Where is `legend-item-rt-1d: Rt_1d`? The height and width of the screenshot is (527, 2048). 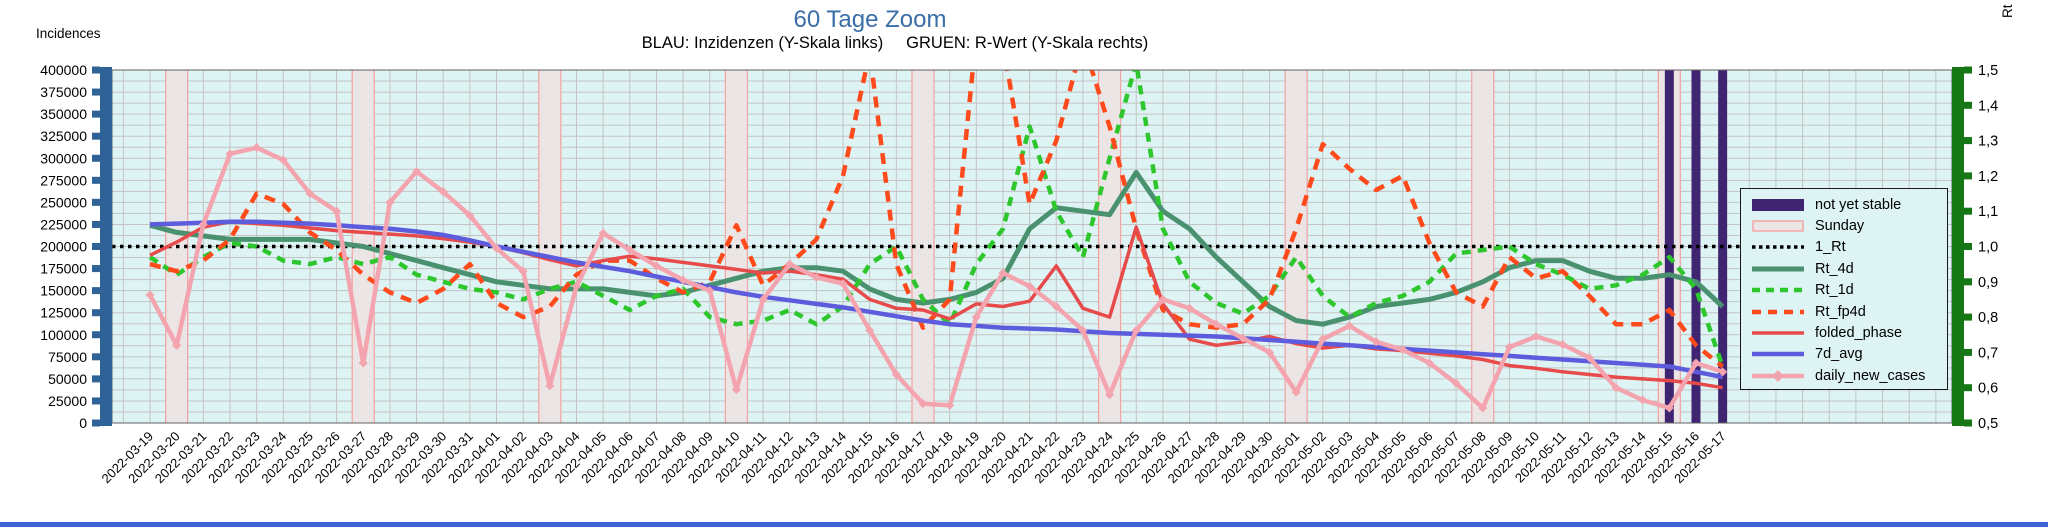
legend-item-rt-1d: Rt_1d is located at coordinates (1844, 290).